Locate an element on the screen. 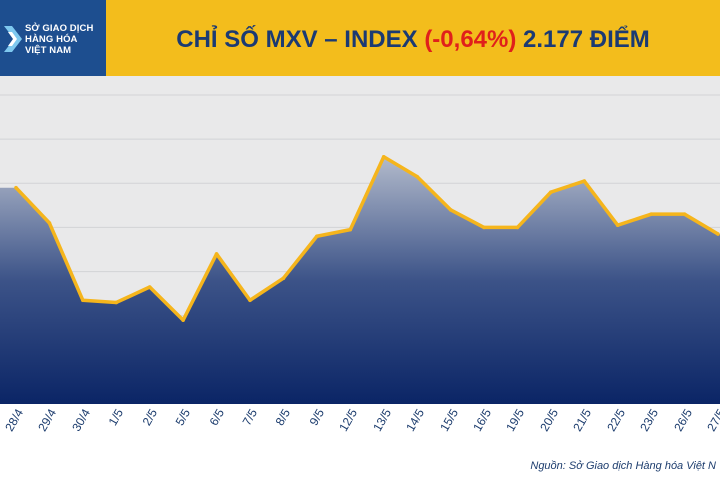 The image size is (720, 480). chart-title: CHỈ SỐ MXV – INDEX (-0,64%) 2.177 ĐIỂM is located at coordinates (413, 40).